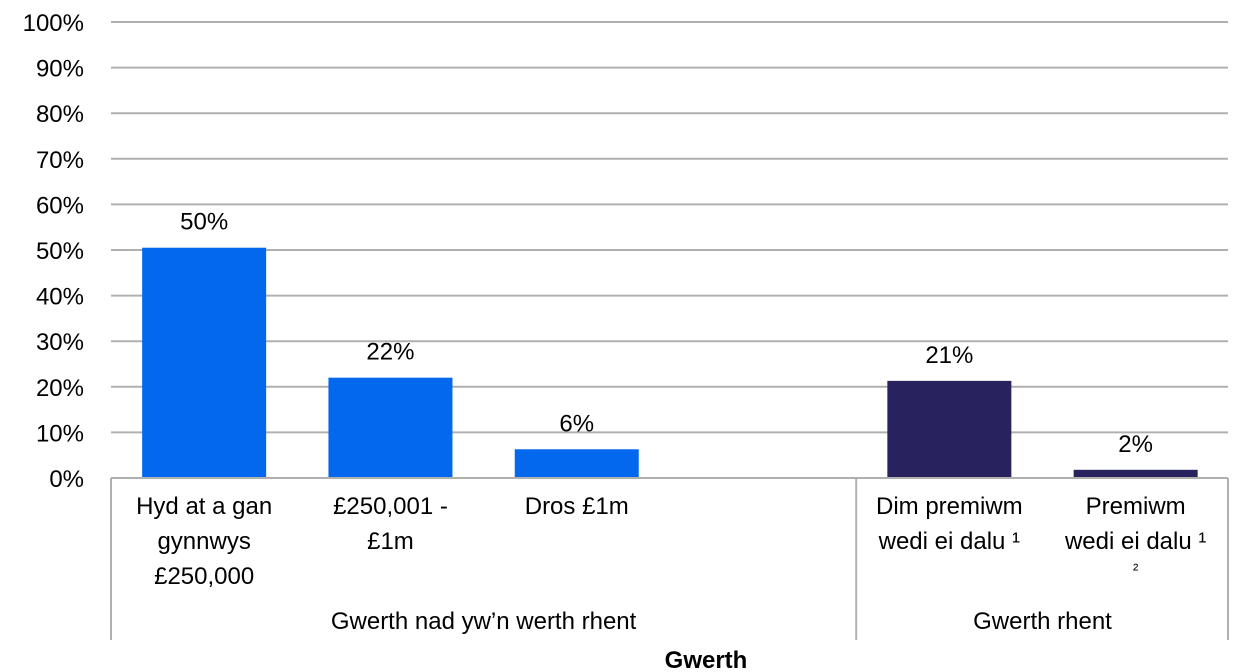 This screenshot has height=672, width=1234. Describe the element at coordinates (60, 114) in the screenshot. I see `y-tick-label: 80%` at that location.